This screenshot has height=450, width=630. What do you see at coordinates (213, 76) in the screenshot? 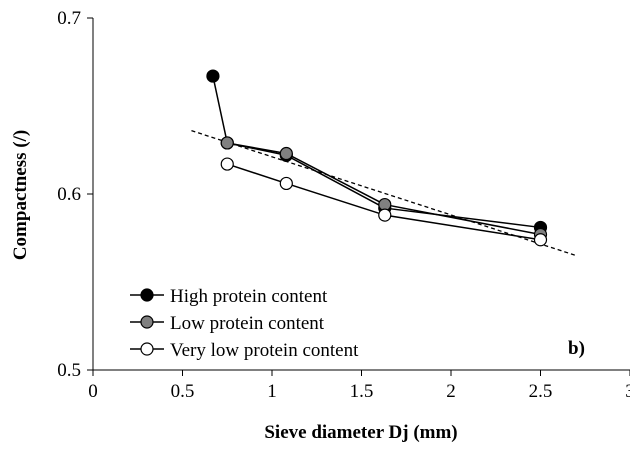
I see `series-1-point` at bounding box center [213, 76].